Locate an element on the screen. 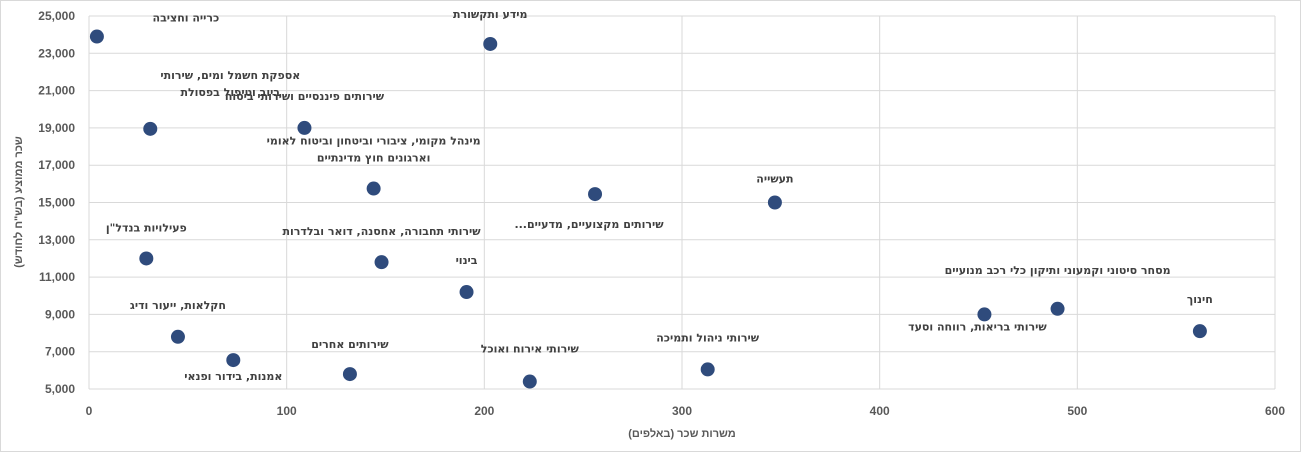  data-label: וארגונים חוץ מדינתיים is located at coordinates (374, 158).